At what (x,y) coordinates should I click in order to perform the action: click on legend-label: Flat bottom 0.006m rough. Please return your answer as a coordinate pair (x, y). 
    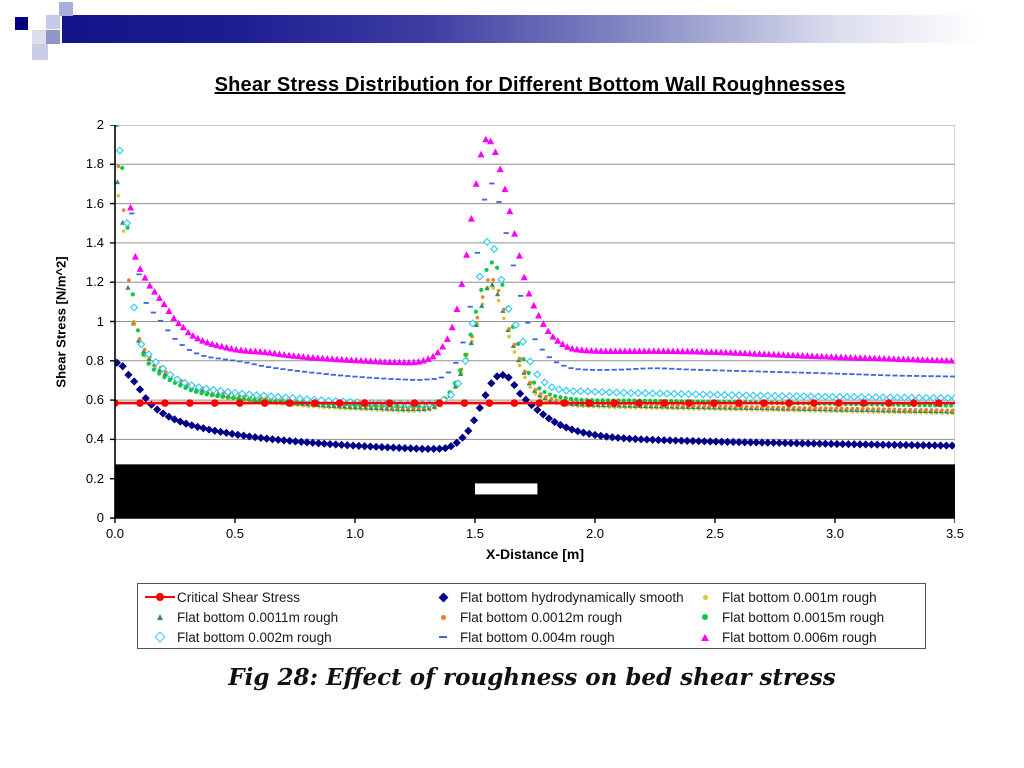
    Looking at the image, I should click on (799, 637).